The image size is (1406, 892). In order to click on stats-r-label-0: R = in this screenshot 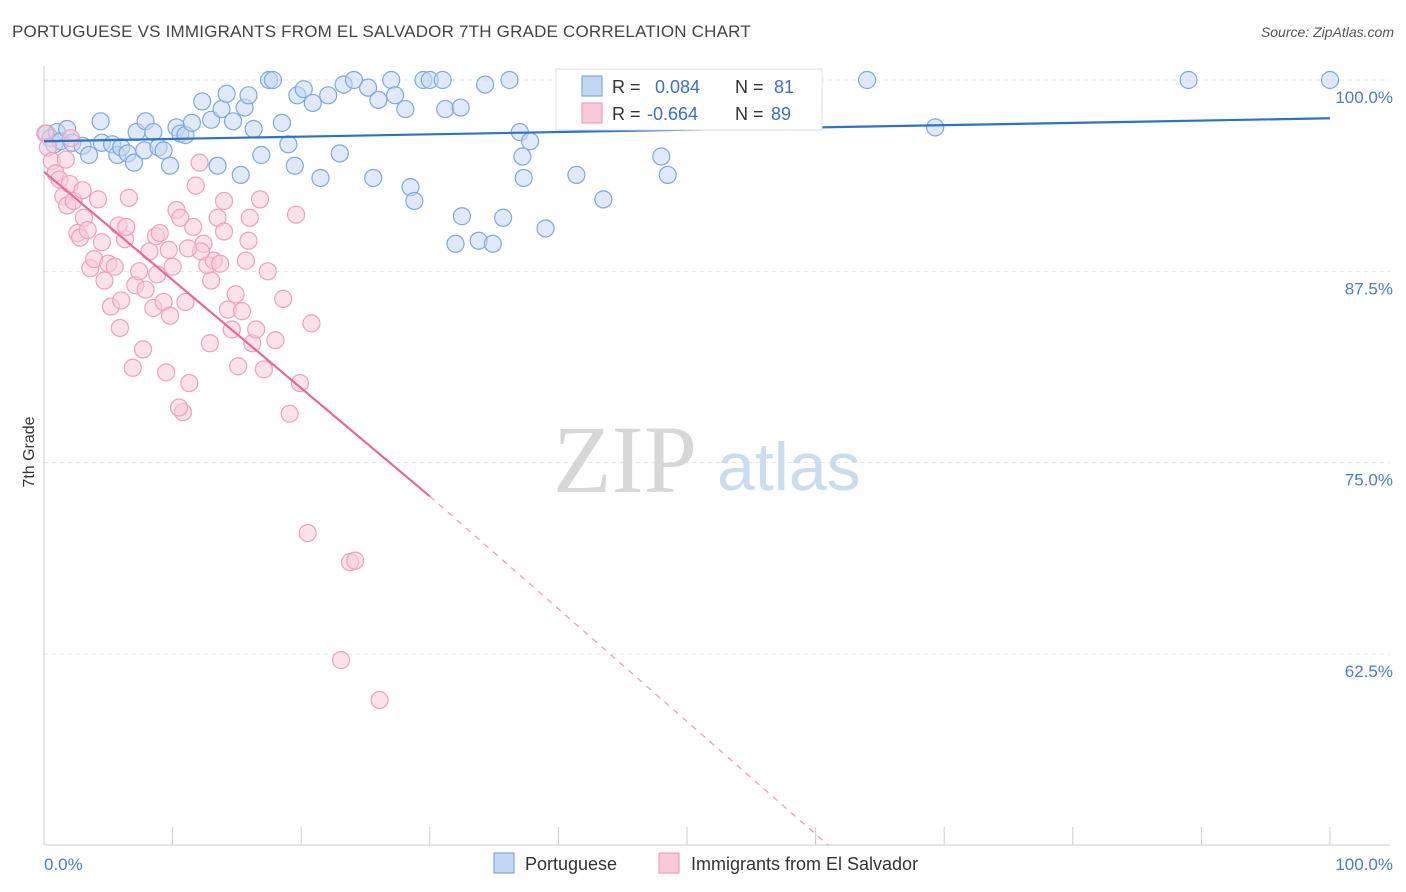, I will do `click(626, 87)`.